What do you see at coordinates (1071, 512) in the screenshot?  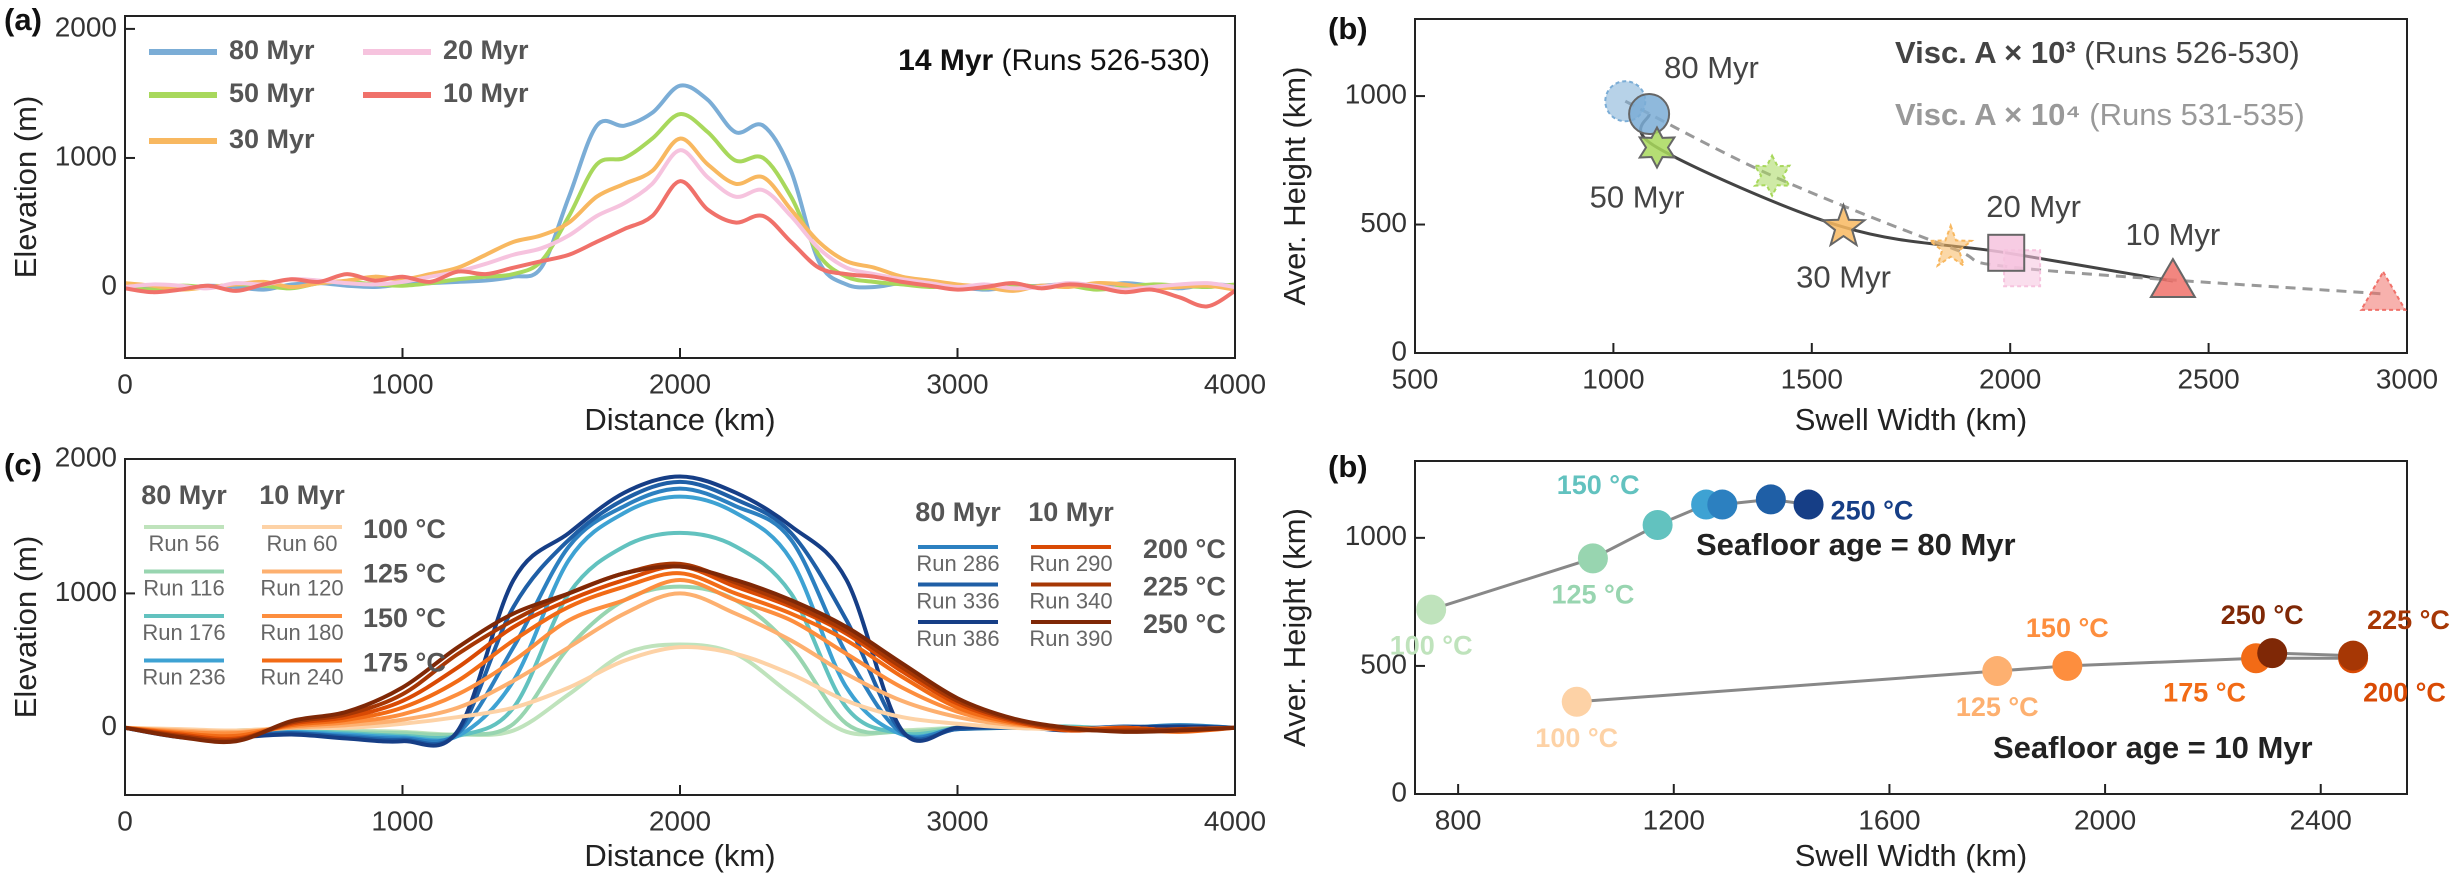 I see `legend-header: 10 Myr` at bounding box center [1071, 512].